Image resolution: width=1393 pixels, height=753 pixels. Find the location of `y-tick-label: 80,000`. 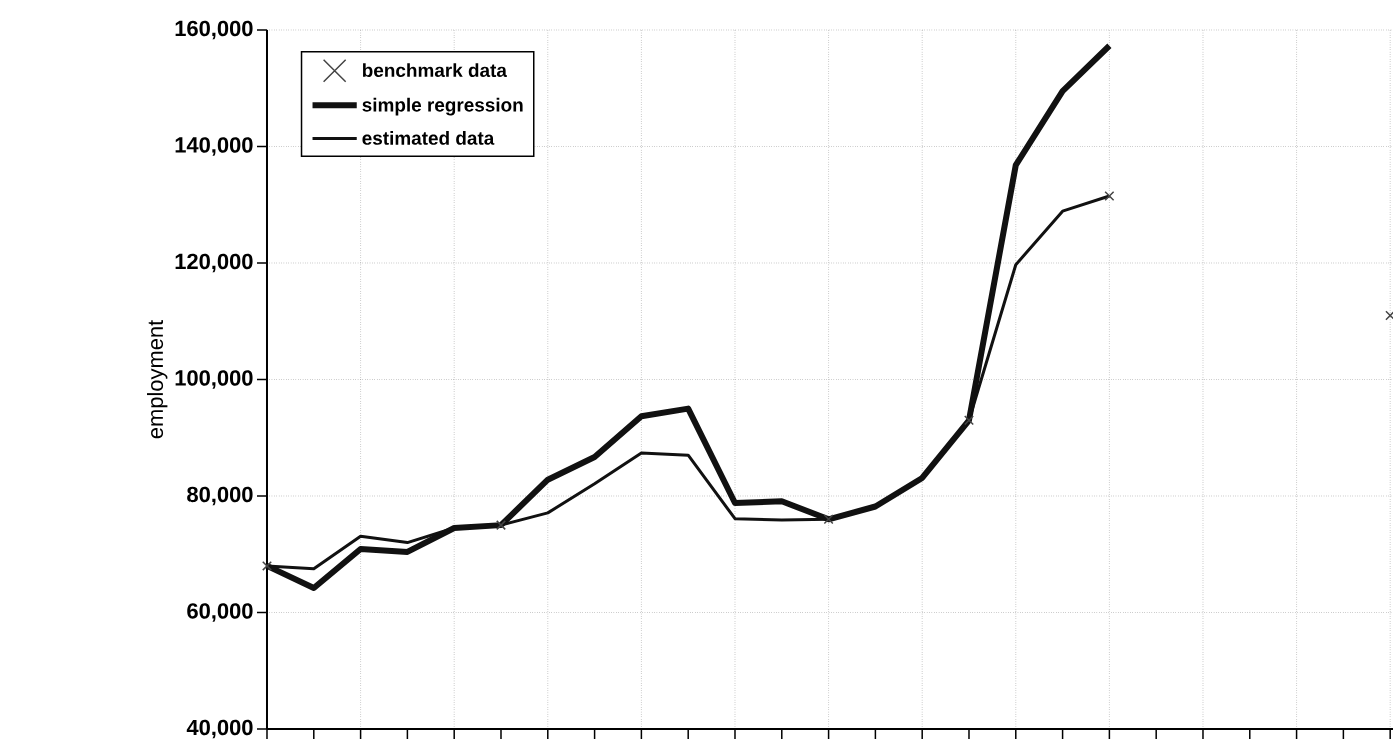

y-tick-label: 80,000 is located at coordinates (220, 496).